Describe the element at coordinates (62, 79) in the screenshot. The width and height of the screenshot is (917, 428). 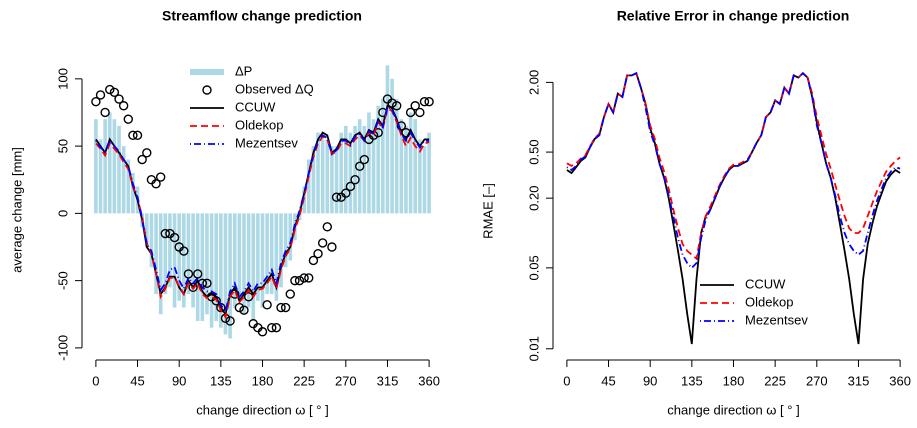
I see `y-tick-label: 100` at that location.